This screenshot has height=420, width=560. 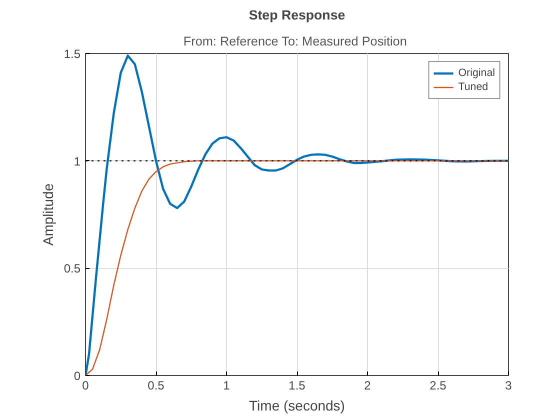 What do you see at coordinates (77, 376) in the screenshot?
I see `y-tick-label: 0` at bounding box center [77, 376].